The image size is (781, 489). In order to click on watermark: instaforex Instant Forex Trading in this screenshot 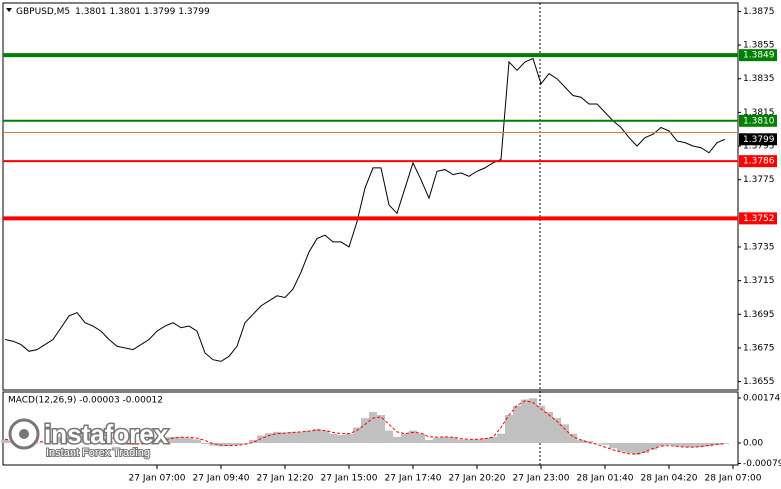, I will do `click(89, 438)`.